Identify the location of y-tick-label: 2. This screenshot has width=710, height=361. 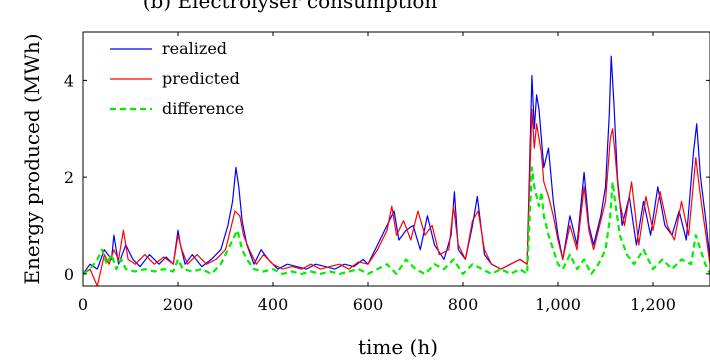
(69, 177).